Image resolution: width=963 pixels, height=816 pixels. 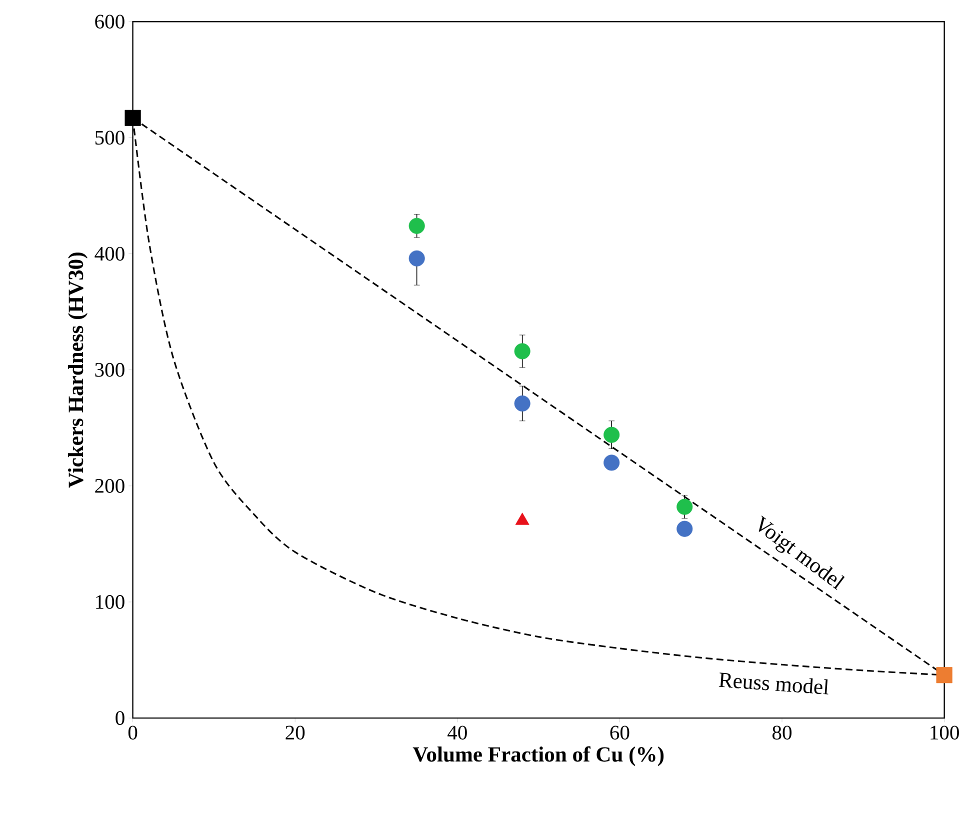 I want to click on x-tick-label: 100, so click(x=944, y=732).